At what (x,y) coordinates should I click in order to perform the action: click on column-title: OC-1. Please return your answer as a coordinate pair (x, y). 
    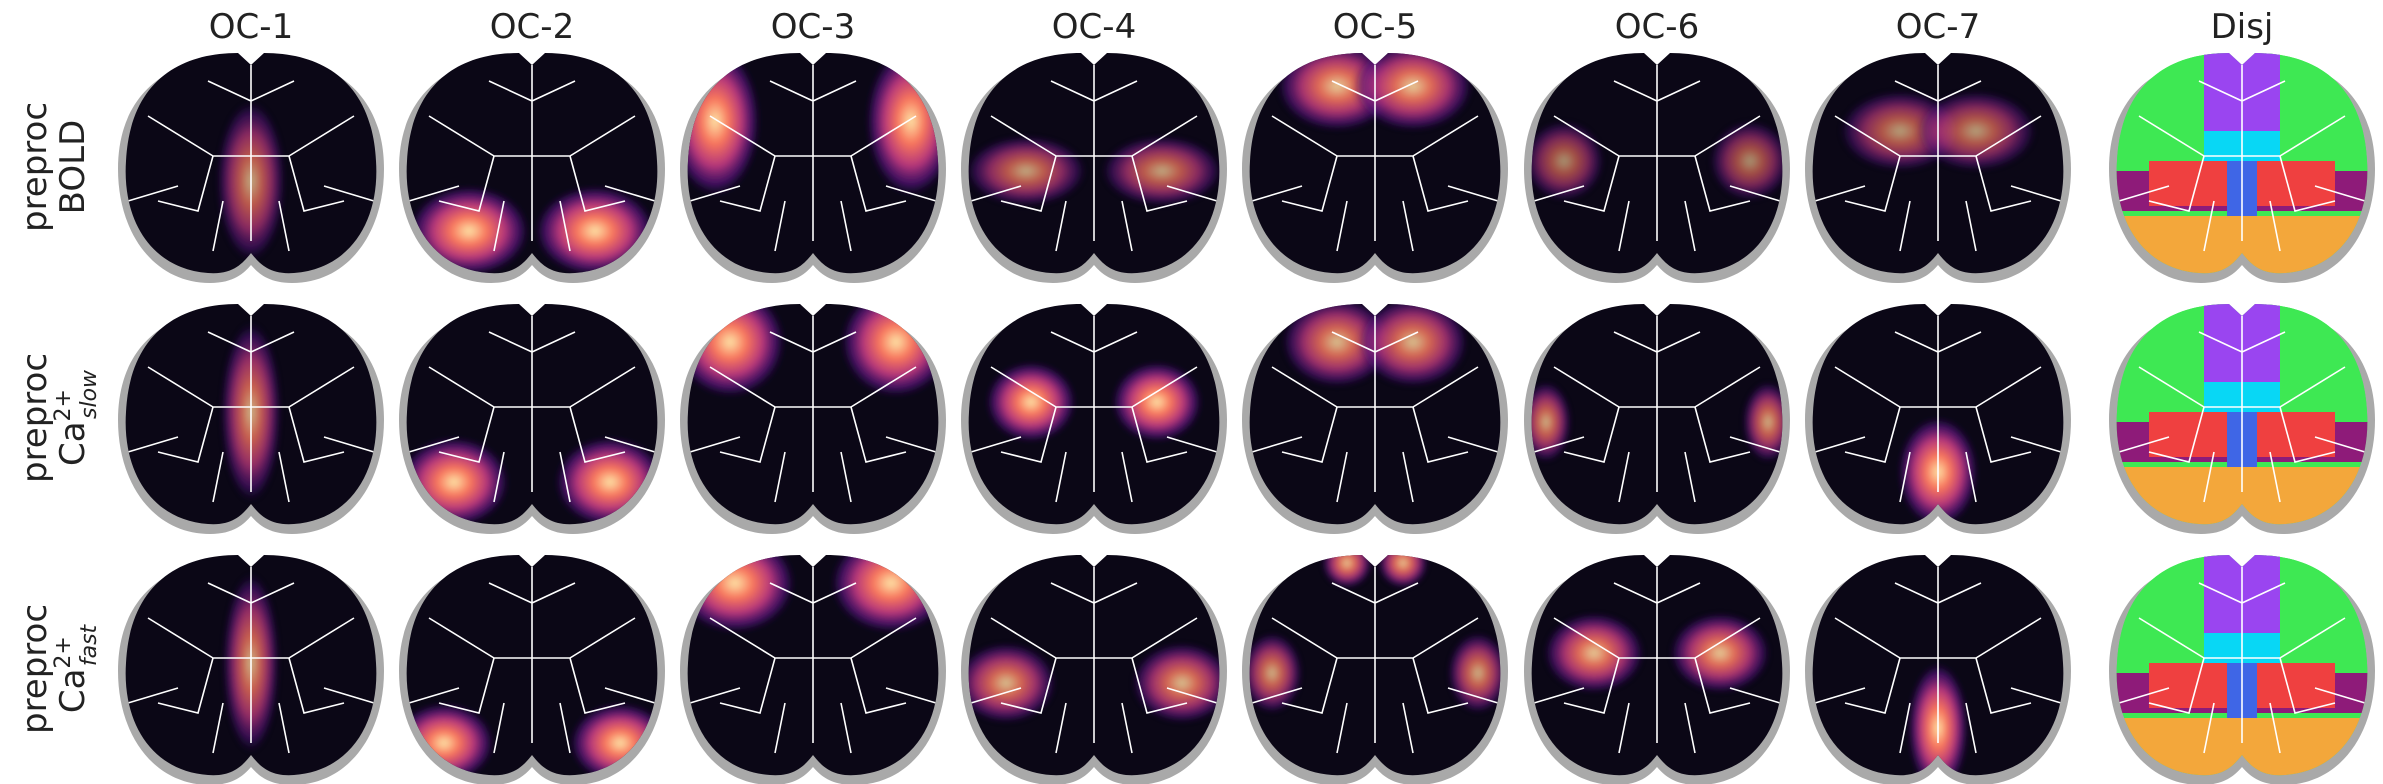
    Looking at the image, I should click on (251, 27).